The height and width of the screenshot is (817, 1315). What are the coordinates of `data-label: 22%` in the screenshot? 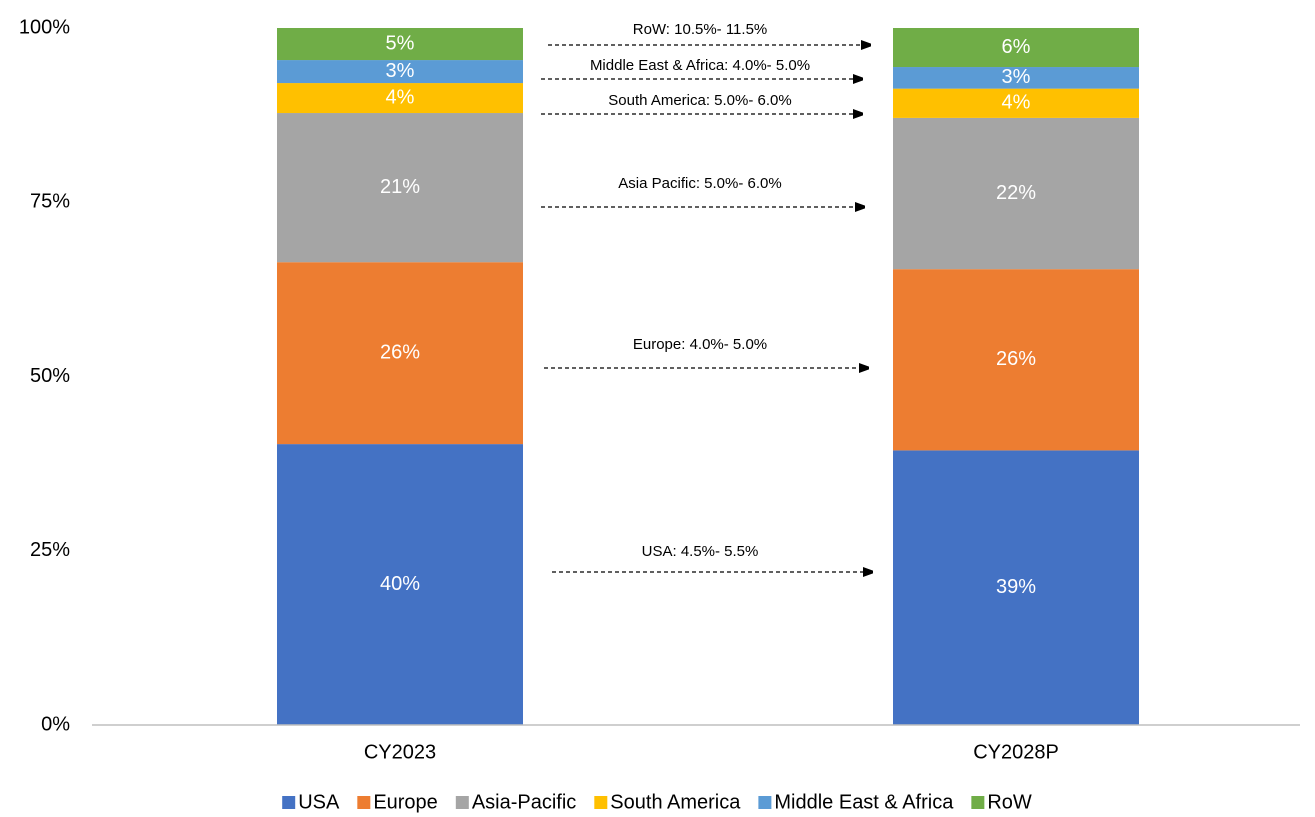 It's located at (1016, 193).